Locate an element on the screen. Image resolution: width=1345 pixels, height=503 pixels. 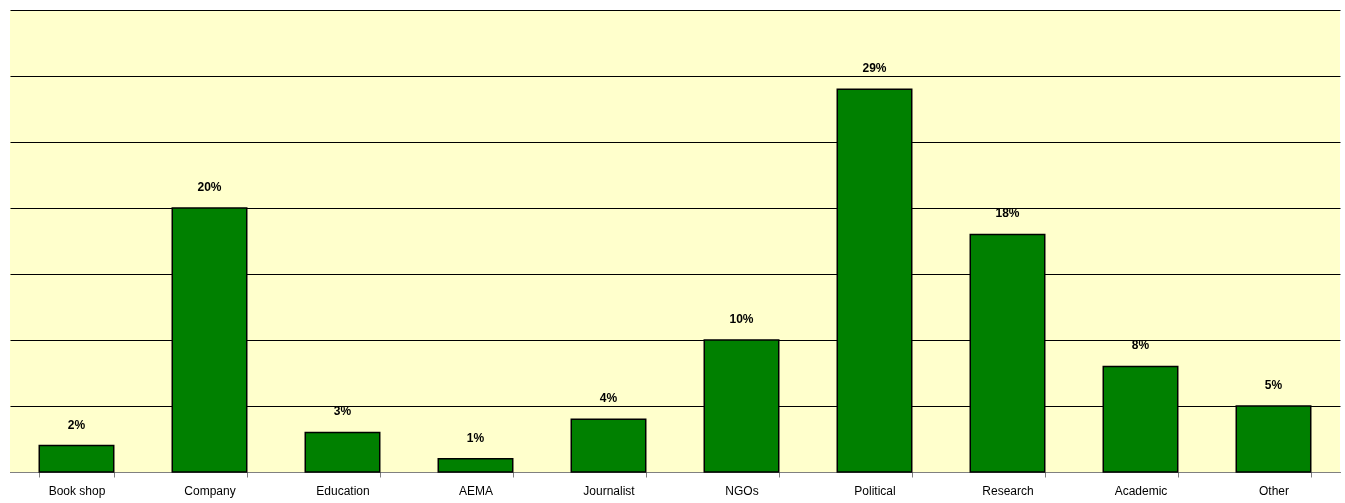
data-label: 20% is located at coordinates (209, 187).